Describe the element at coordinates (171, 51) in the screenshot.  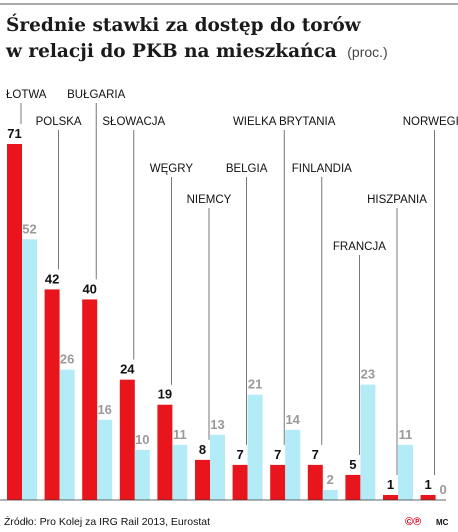
I see `chart-title-line-2-text: w relacji do PKB na mieszkańca` at that location.